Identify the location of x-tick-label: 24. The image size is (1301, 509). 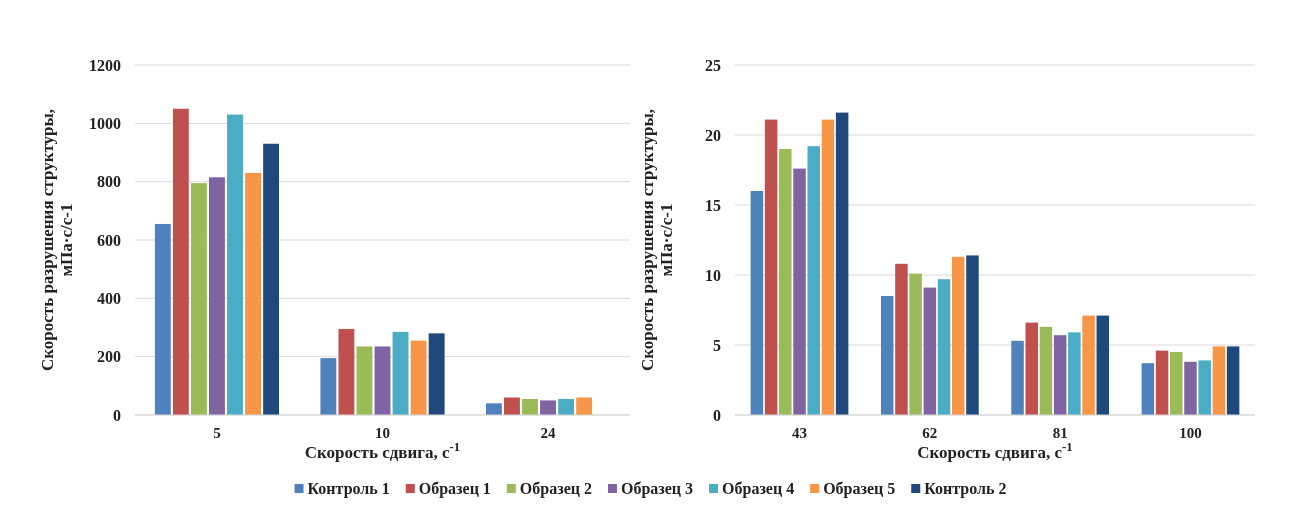
(548, 432).